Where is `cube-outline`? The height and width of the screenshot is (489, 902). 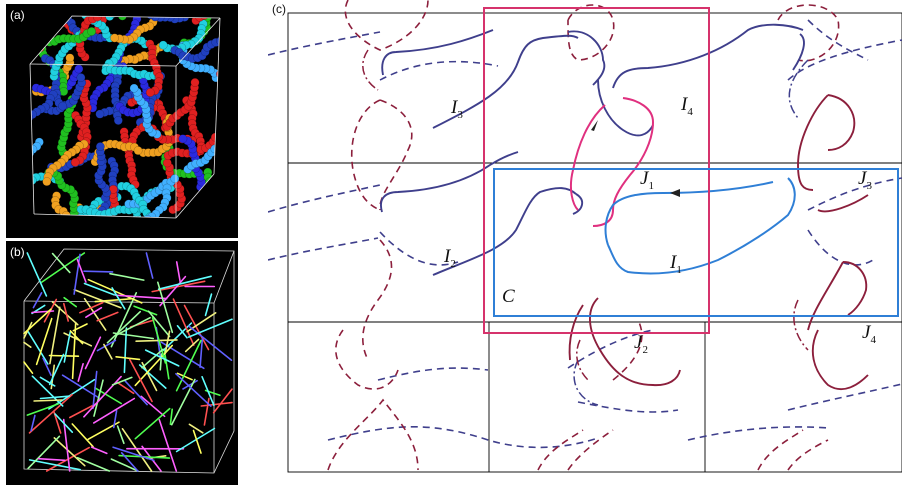 cube-outline is located at coordinates (125, 117).